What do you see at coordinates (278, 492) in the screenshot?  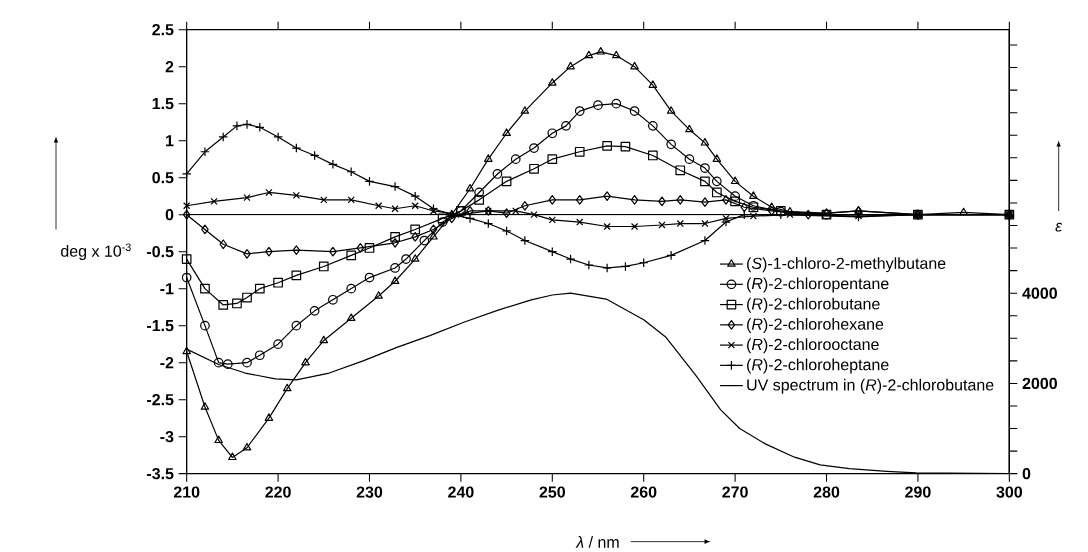 I see `x-tick-label: 220` at bounding box center [278, 492].